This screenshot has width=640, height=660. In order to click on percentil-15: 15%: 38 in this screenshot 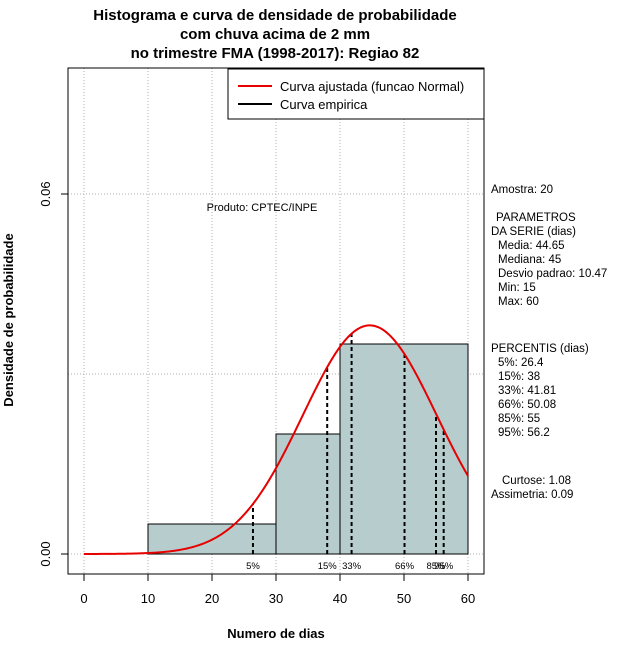, I will do `click(519, 377)`.